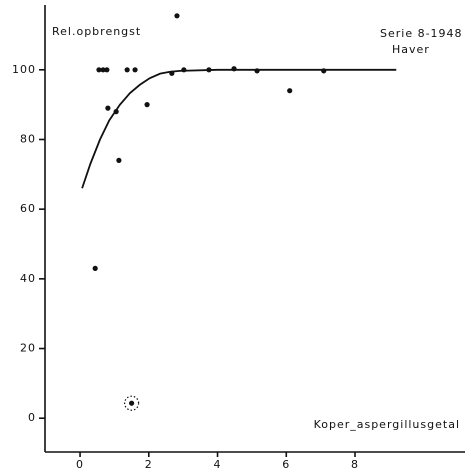 This screenshot has height=469, width=470. Describe the element at coordinates (28, 138) in the screenshot. I see `y-tick-label: 80` at that location.